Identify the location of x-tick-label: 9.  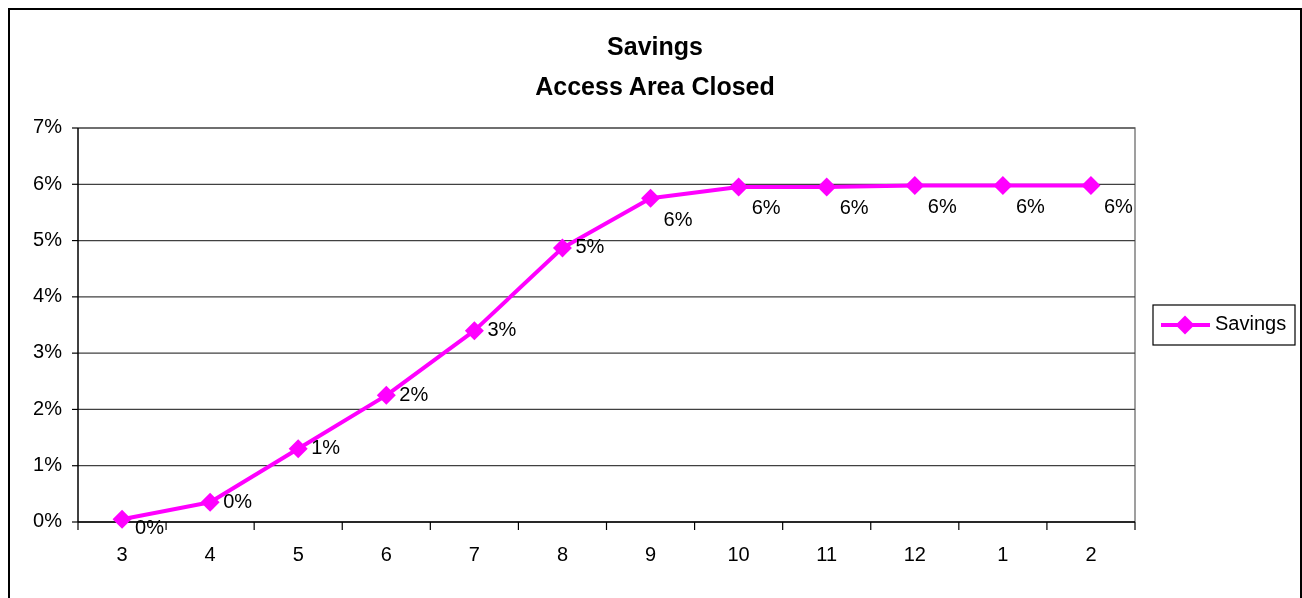
(650, 554).